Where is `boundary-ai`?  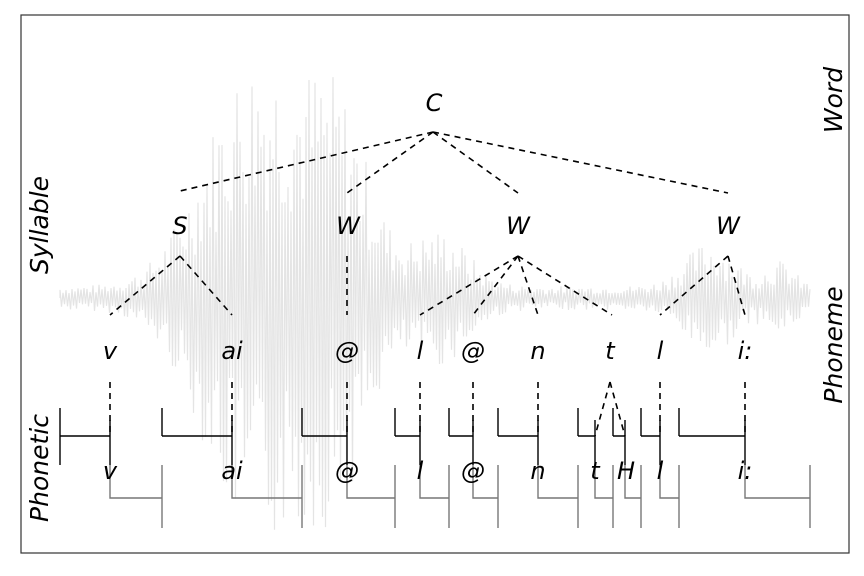 boundary-ai is located at coordinates (197, 436).